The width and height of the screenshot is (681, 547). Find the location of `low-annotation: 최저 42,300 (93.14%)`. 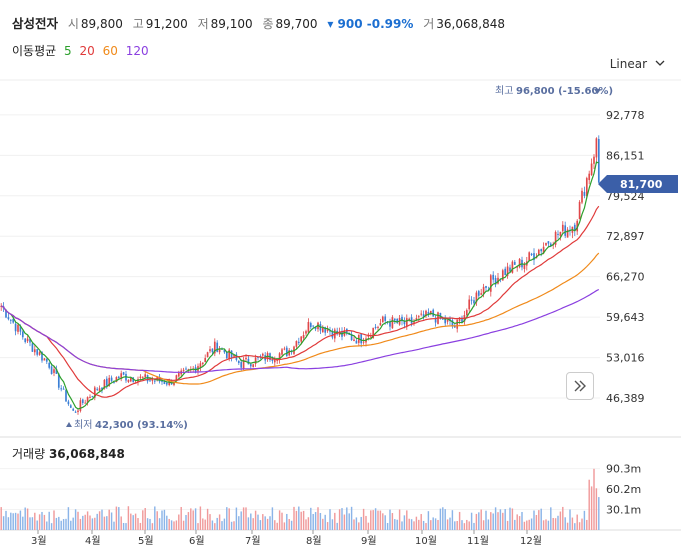

low-annotation: 최저 42,300 (93.14%) is located at coordinates (127, 425).